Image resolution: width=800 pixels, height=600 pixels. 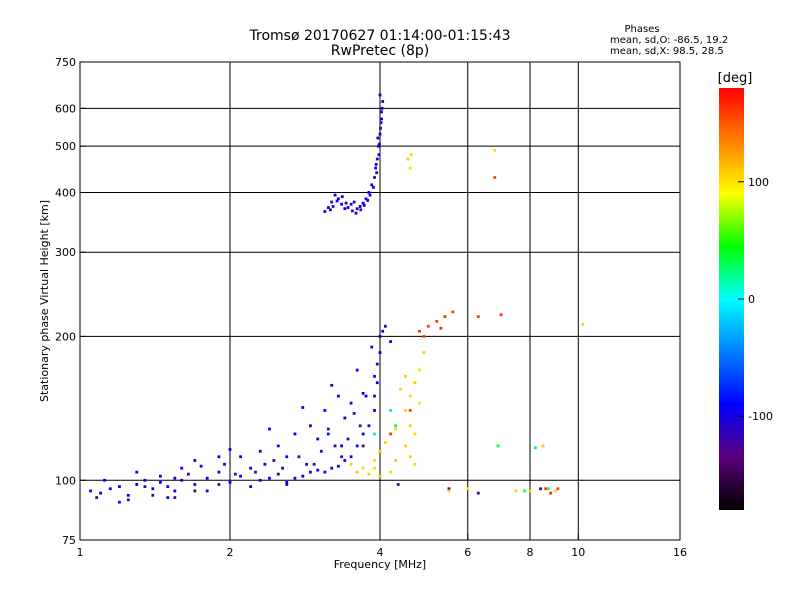 What do you see at coordinates (380, 564) in the screenshot?
I see `x-axis-title: Frequency [MHz]` at bounding box center [380, 564].